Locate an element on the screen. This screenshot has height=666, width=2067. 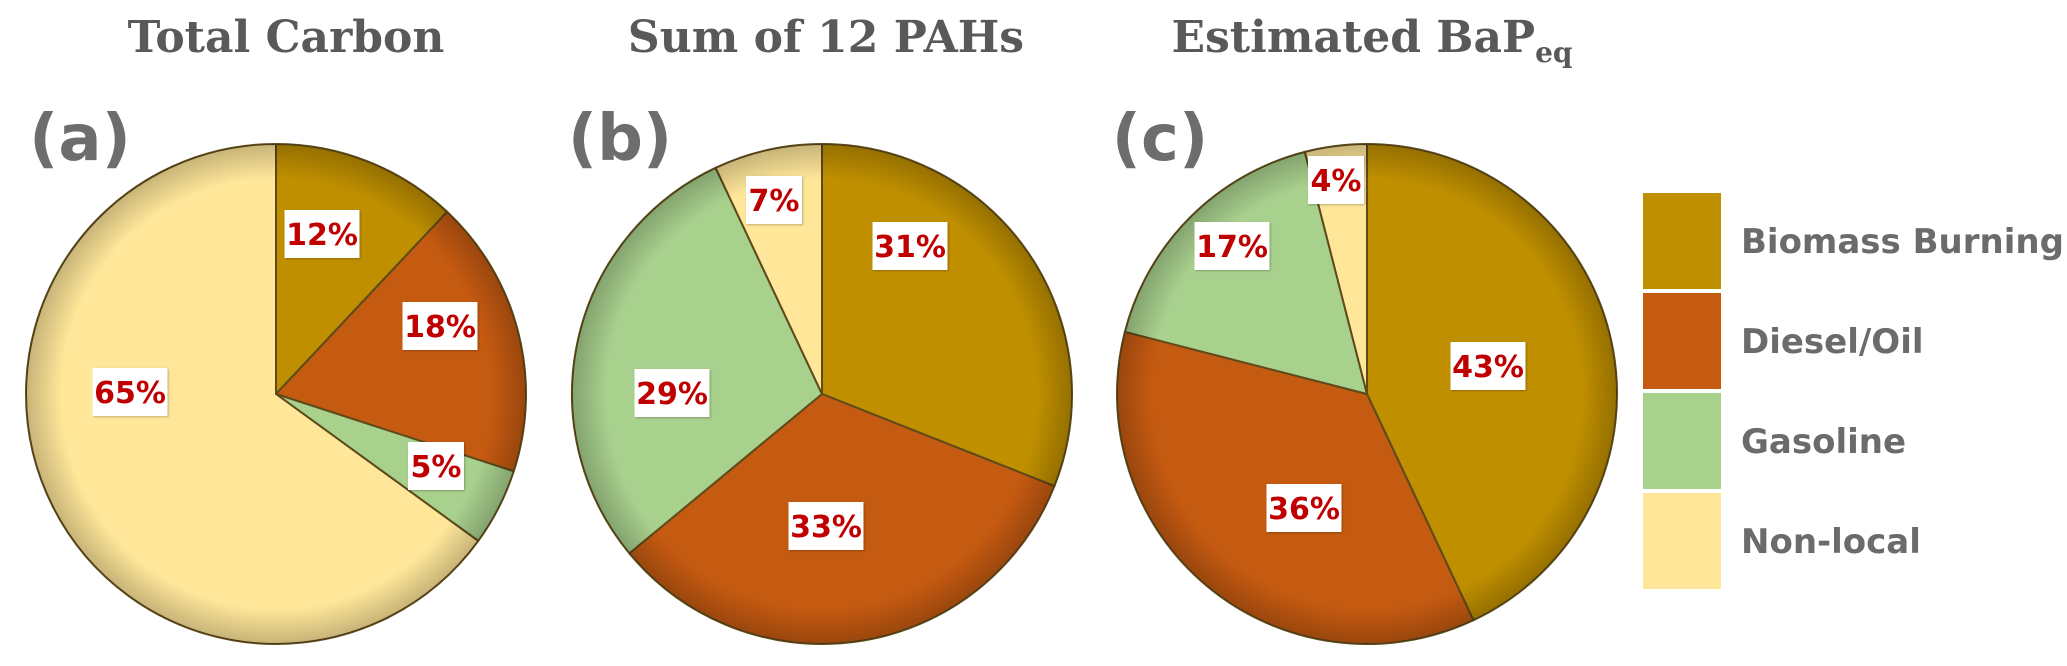
data-label: 4% is located at coordinates (1336, 180).